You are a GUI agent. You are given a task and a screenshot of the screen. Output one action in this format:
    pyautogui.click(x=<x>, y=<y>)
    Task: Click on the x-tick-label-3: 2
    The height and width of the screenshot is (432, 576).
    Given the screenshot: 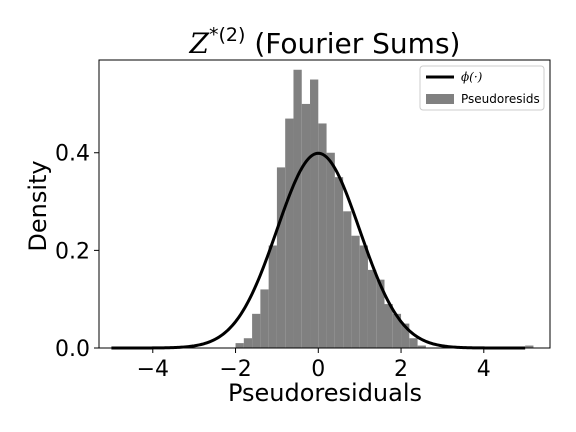 What is the action you would take?
    pyautogui.click(x=401, y=369)
    